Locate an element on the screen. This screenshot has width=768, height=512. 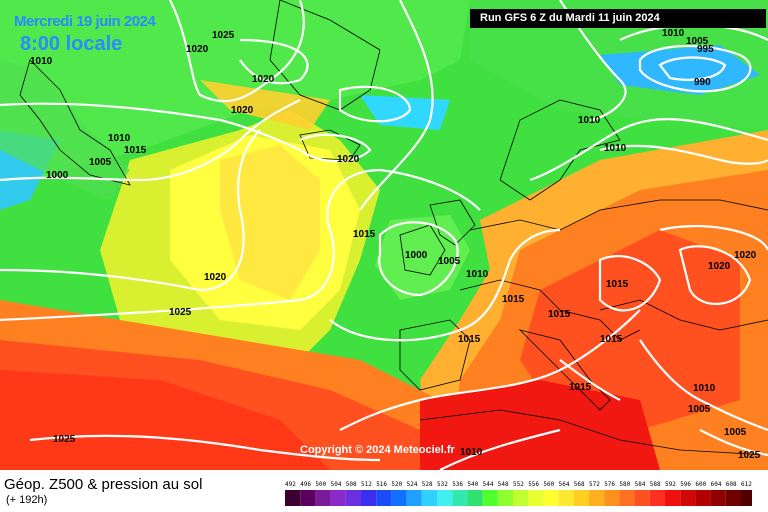
legend-tick: 516 is located at coordinates (381, 484).